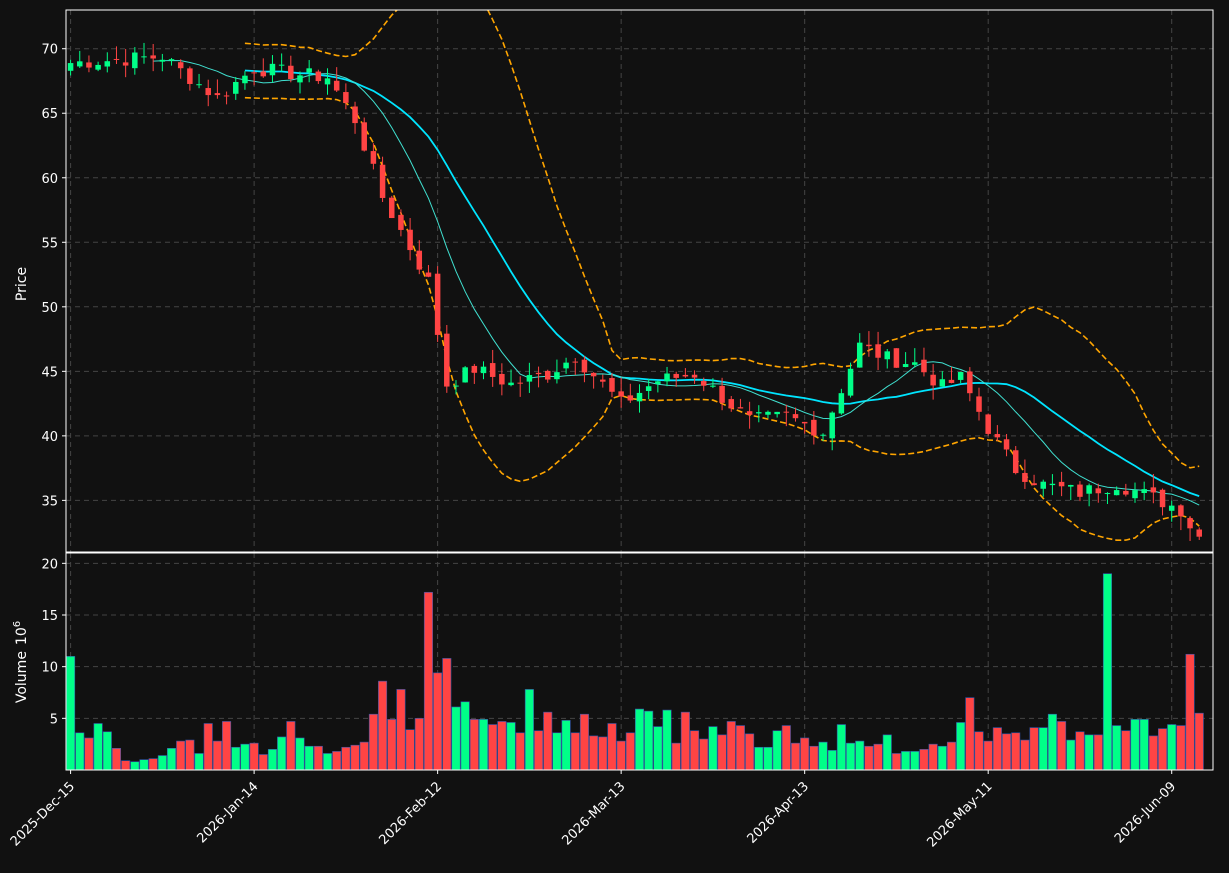  Describe the element at coordinates (49, 243) in the screenshot. I see `price-tick-label: 55` at that location.